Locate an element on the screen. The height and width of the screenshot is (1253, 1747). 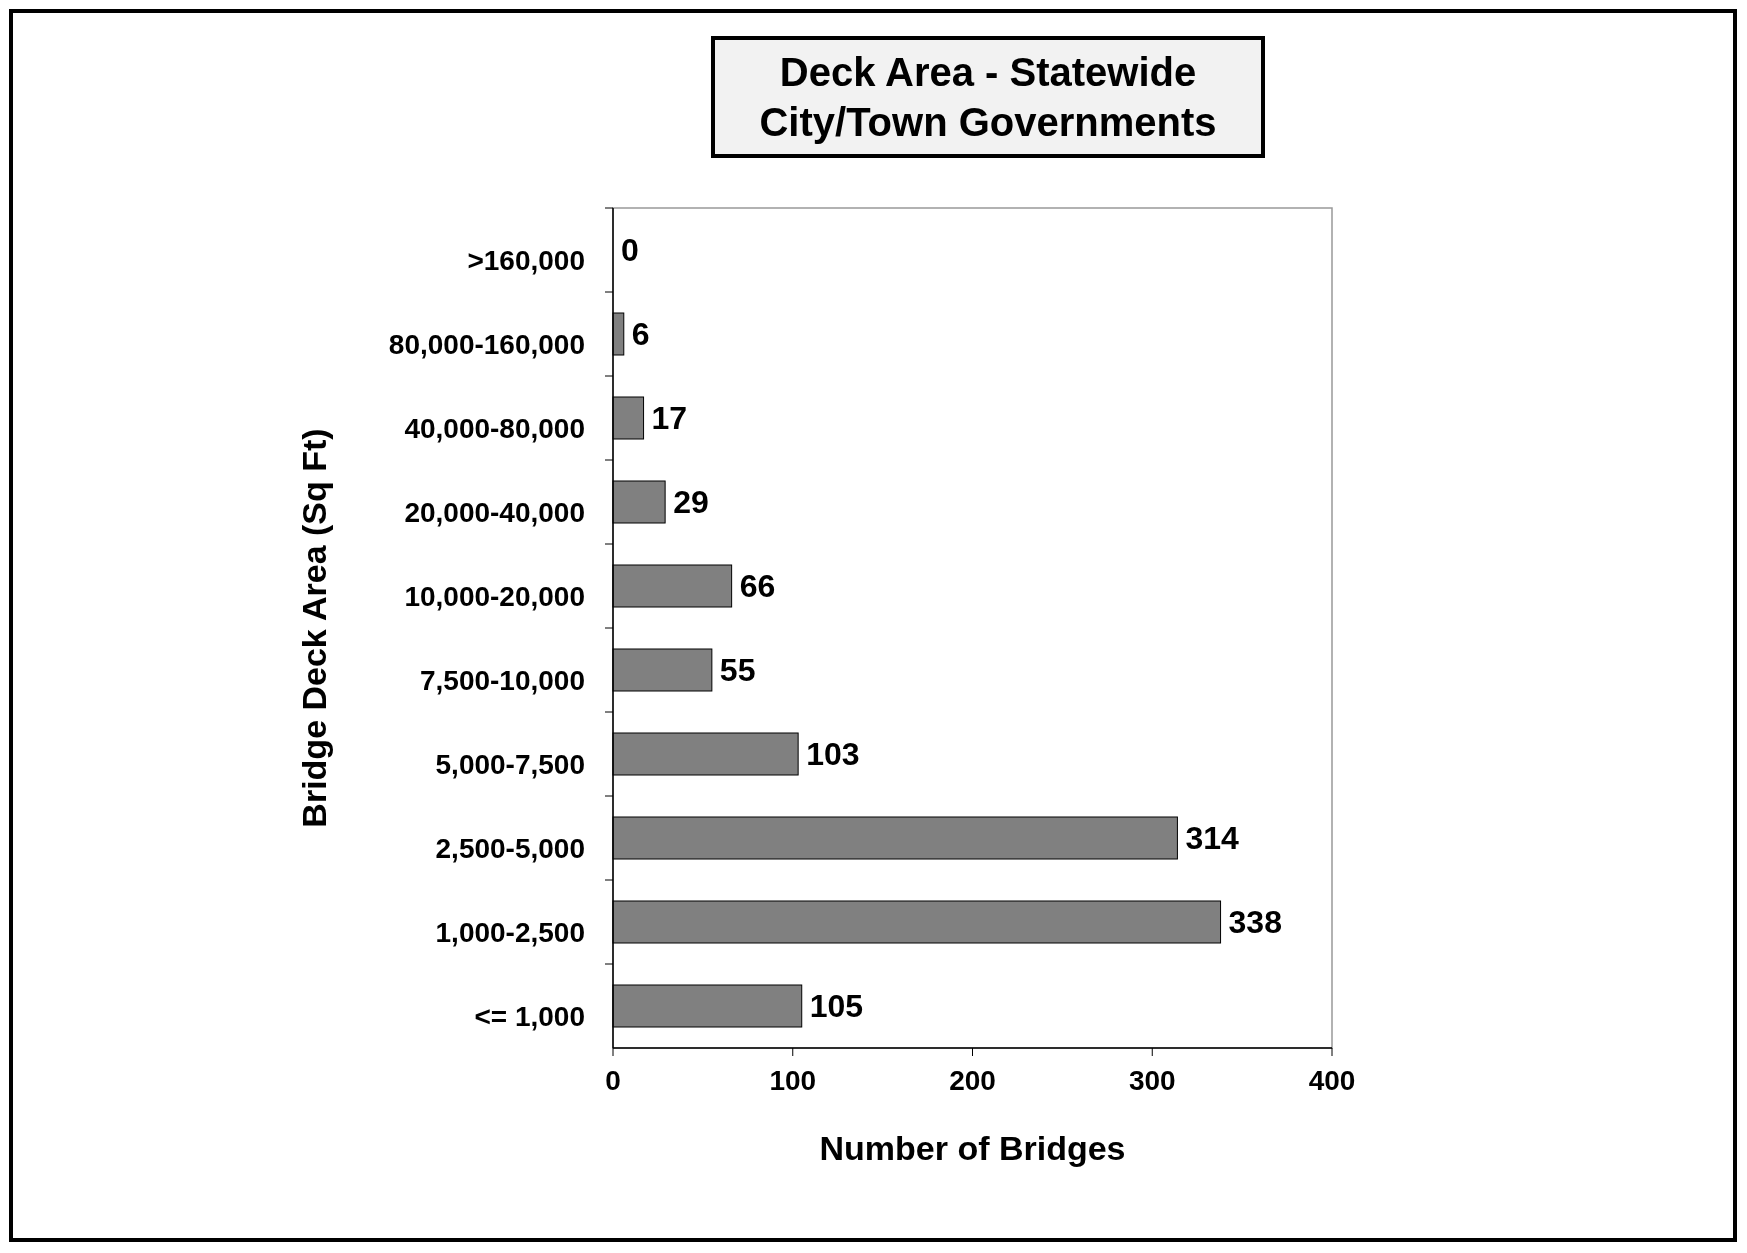
y-axis-title: Bridge Deck Area (Sq Ft) is located at coordinates (314, 628).